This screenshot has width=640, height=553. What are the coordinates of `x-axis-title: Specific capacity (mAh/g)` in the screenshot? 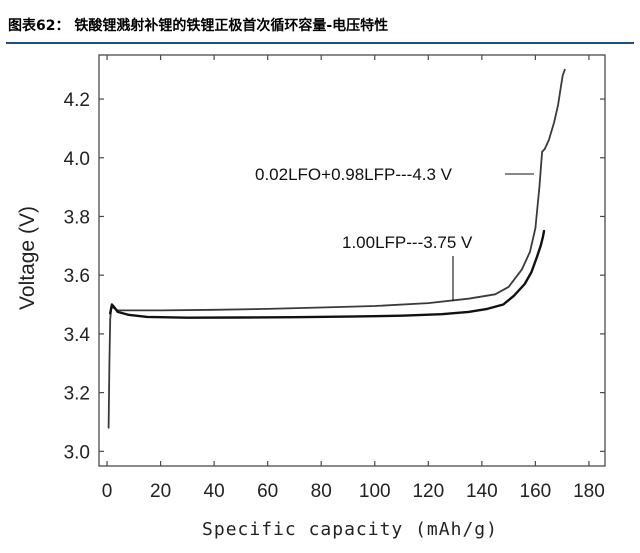 It's located at (350, 529).